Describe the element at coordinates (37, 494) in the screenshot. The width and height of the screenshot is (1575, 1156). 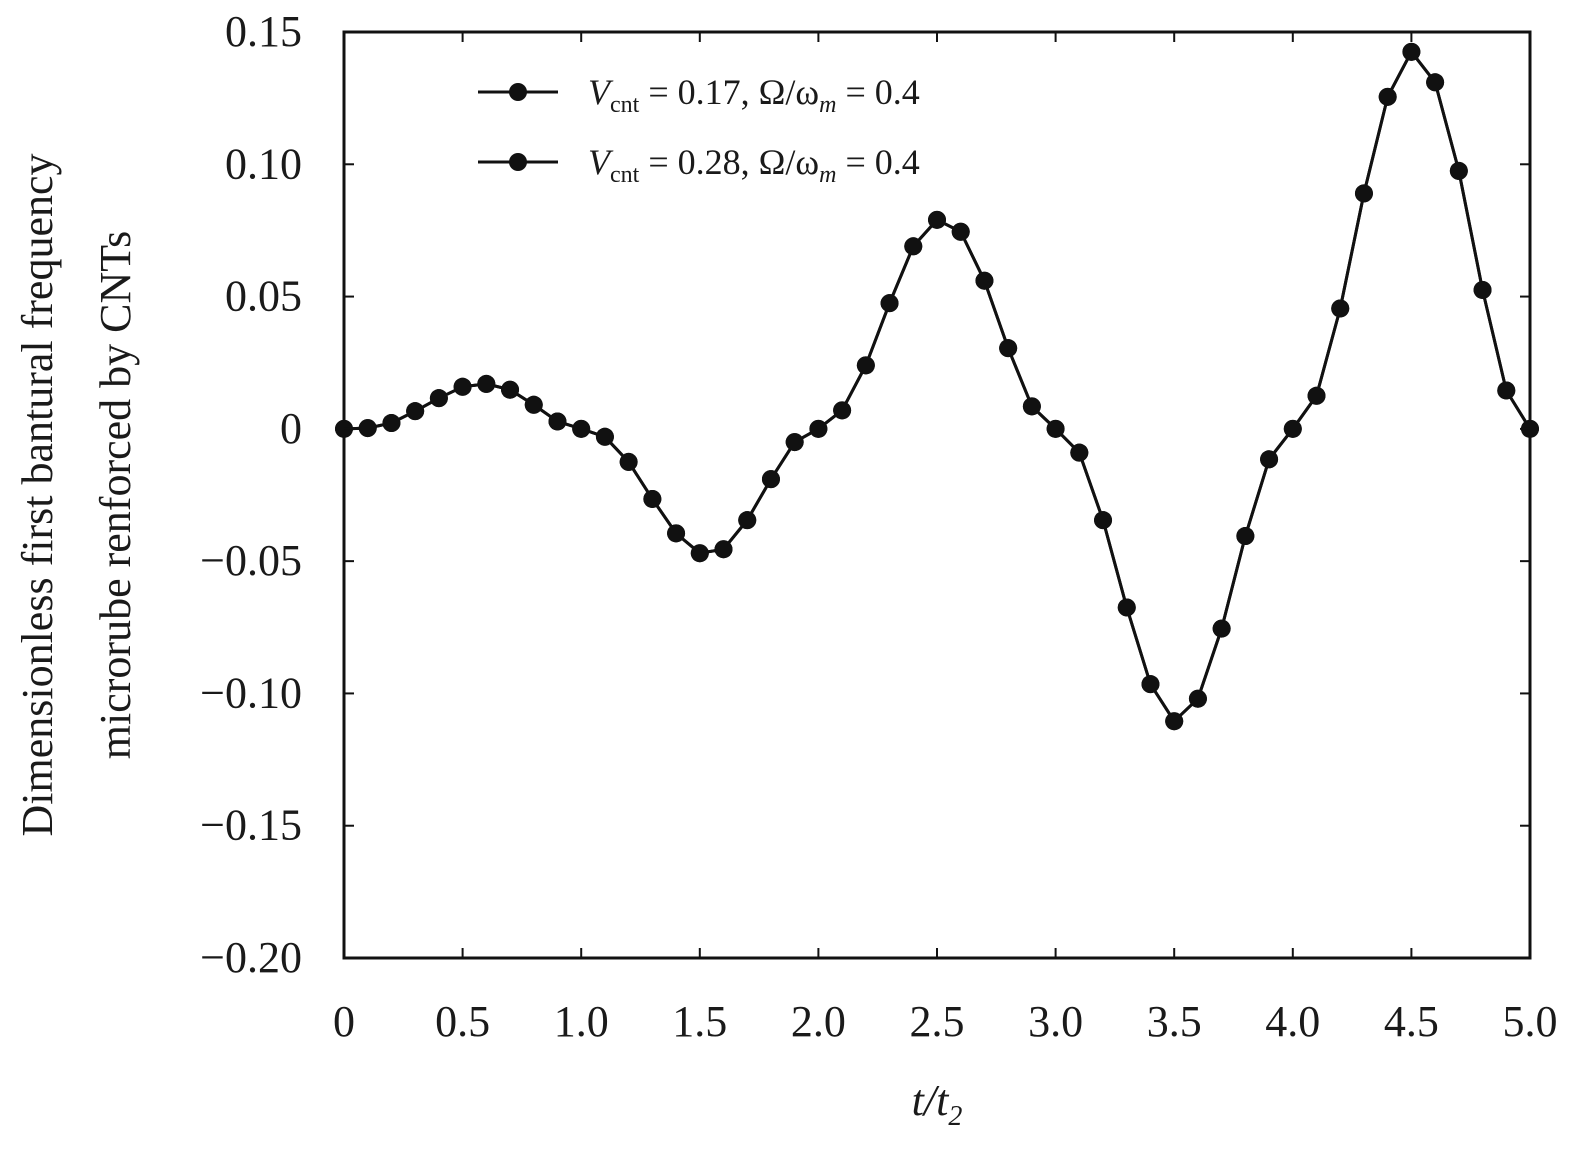
I see `y-axis-title-line-1: Dimensionless first bantural frequency` at that location.